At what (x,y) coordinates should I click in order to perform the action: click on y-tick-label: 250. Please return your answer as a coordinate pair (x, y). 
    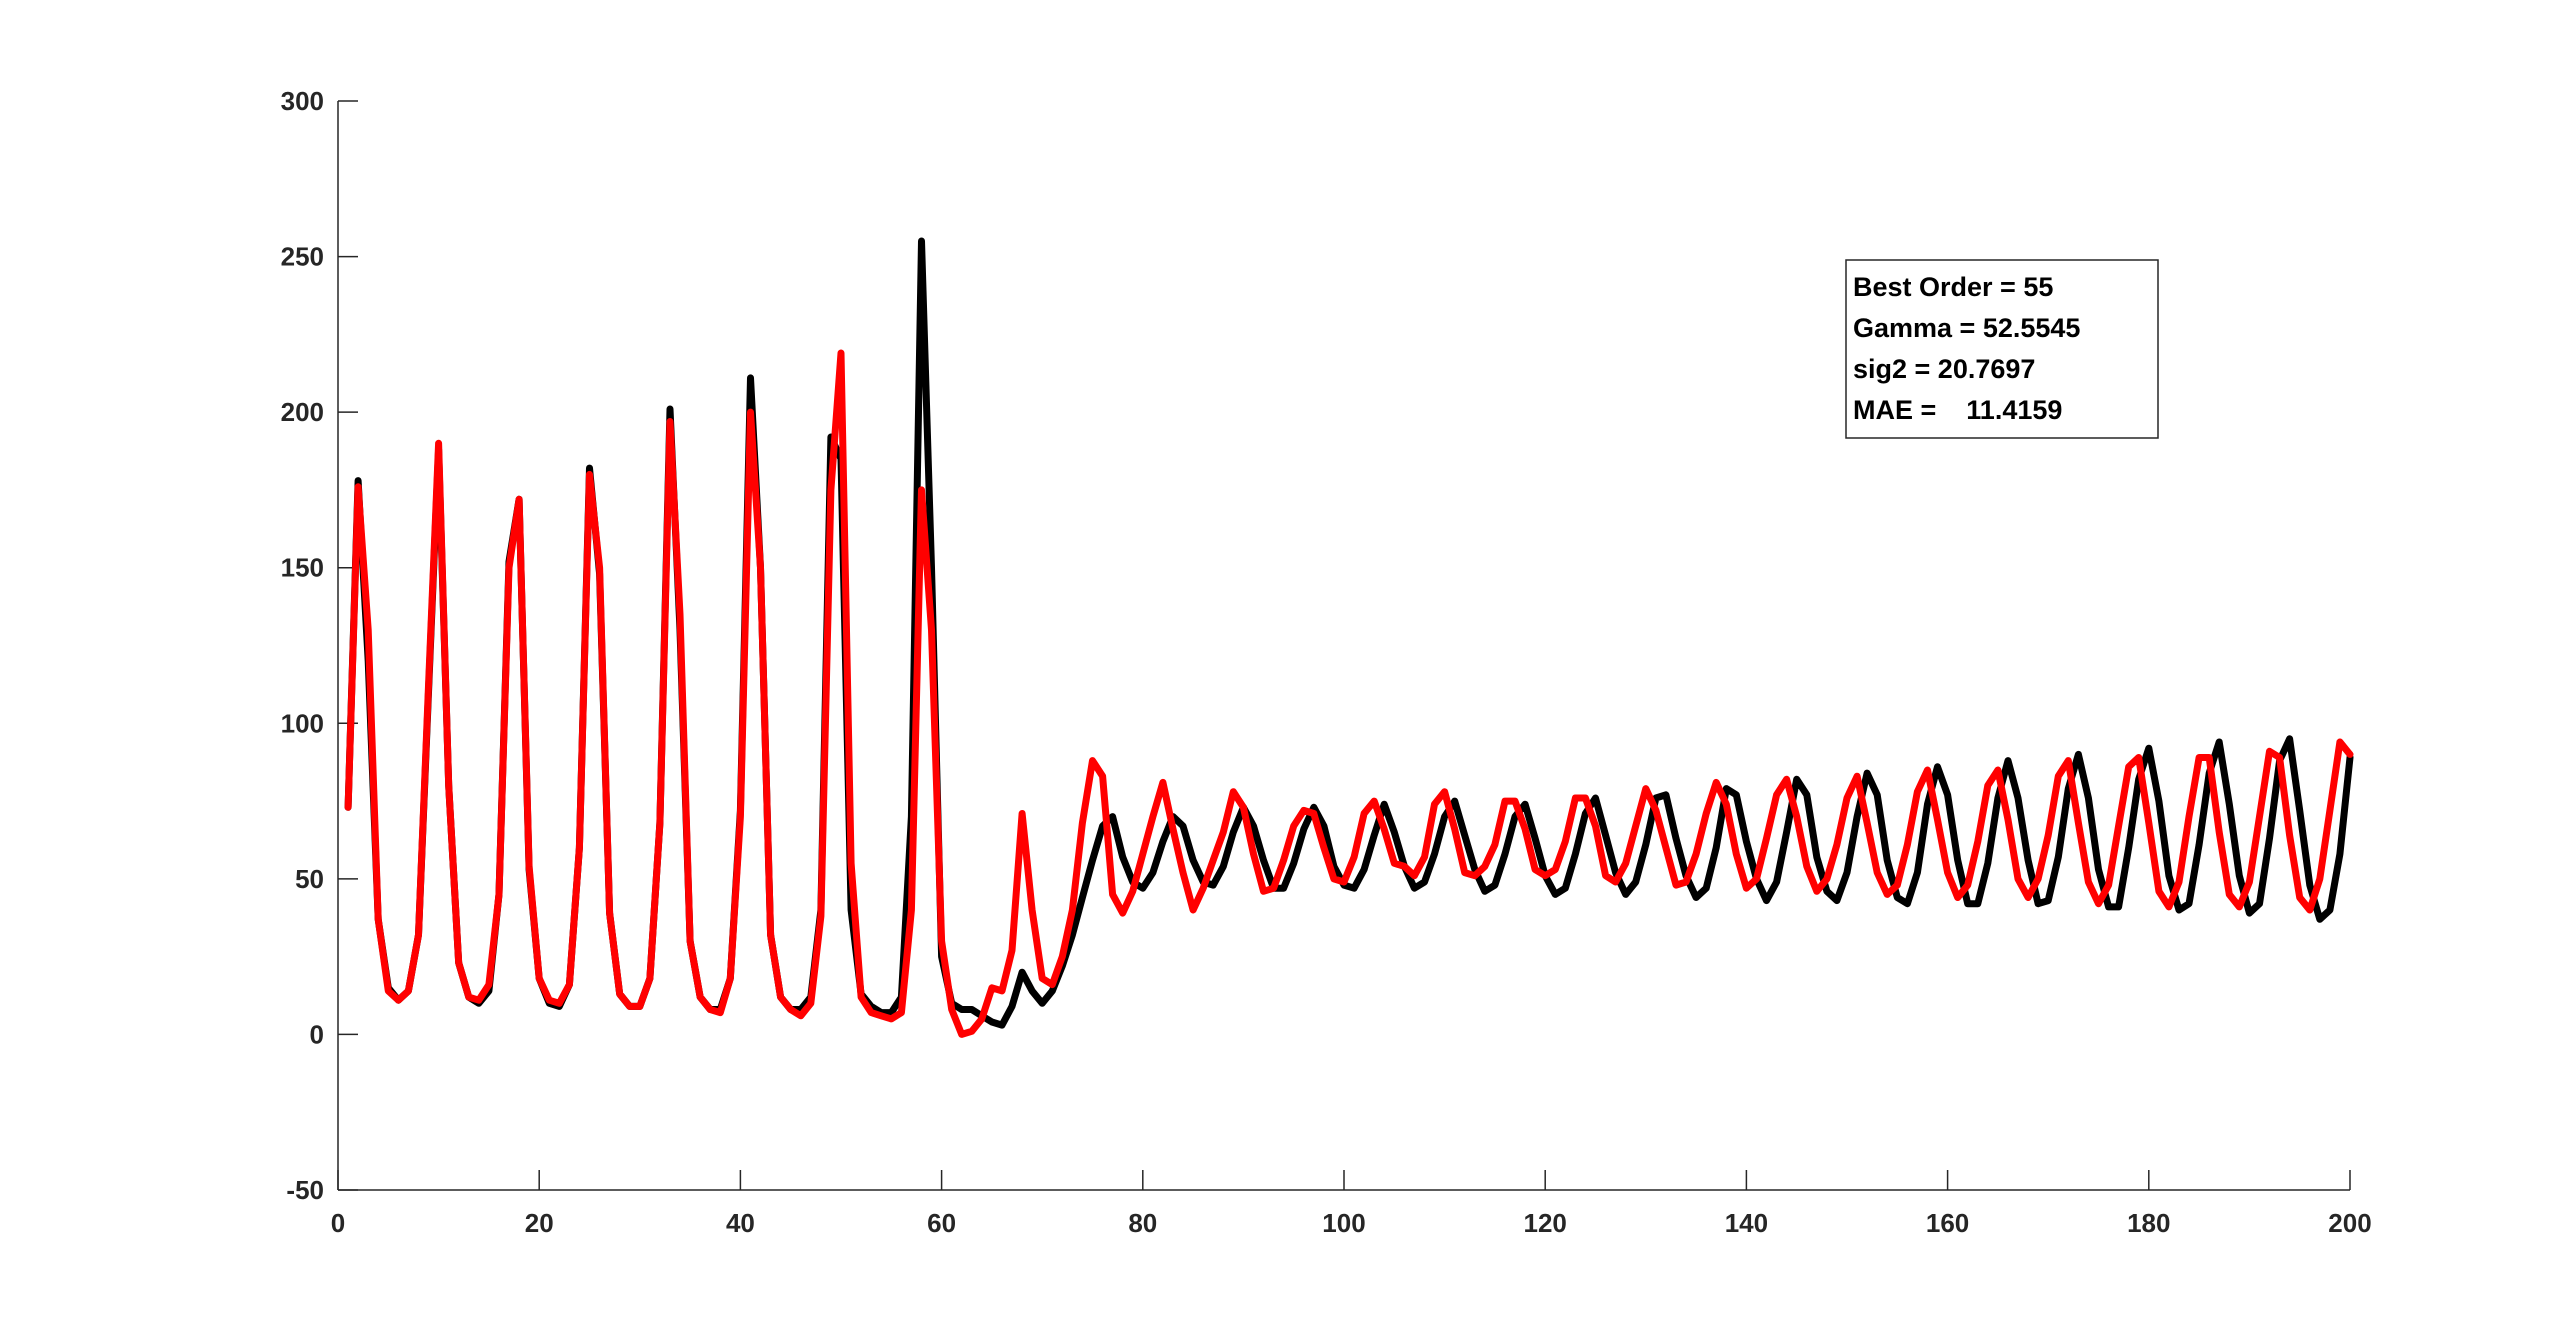
    Looking at the image, I should click on (302, 257).